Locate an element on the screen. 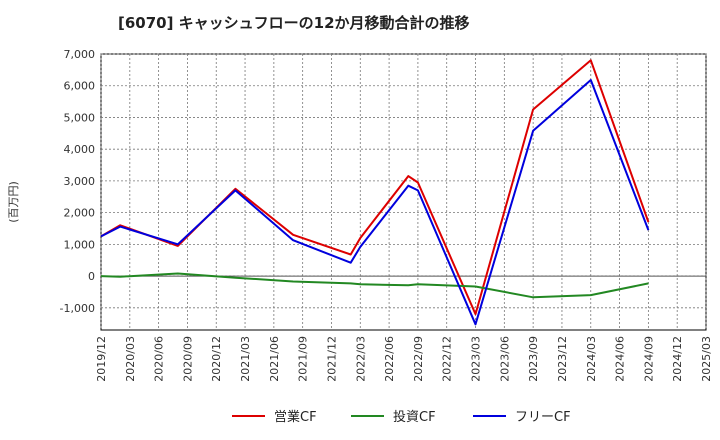  x-tick-label: 2020/09 is located at coordinates (187, 359).